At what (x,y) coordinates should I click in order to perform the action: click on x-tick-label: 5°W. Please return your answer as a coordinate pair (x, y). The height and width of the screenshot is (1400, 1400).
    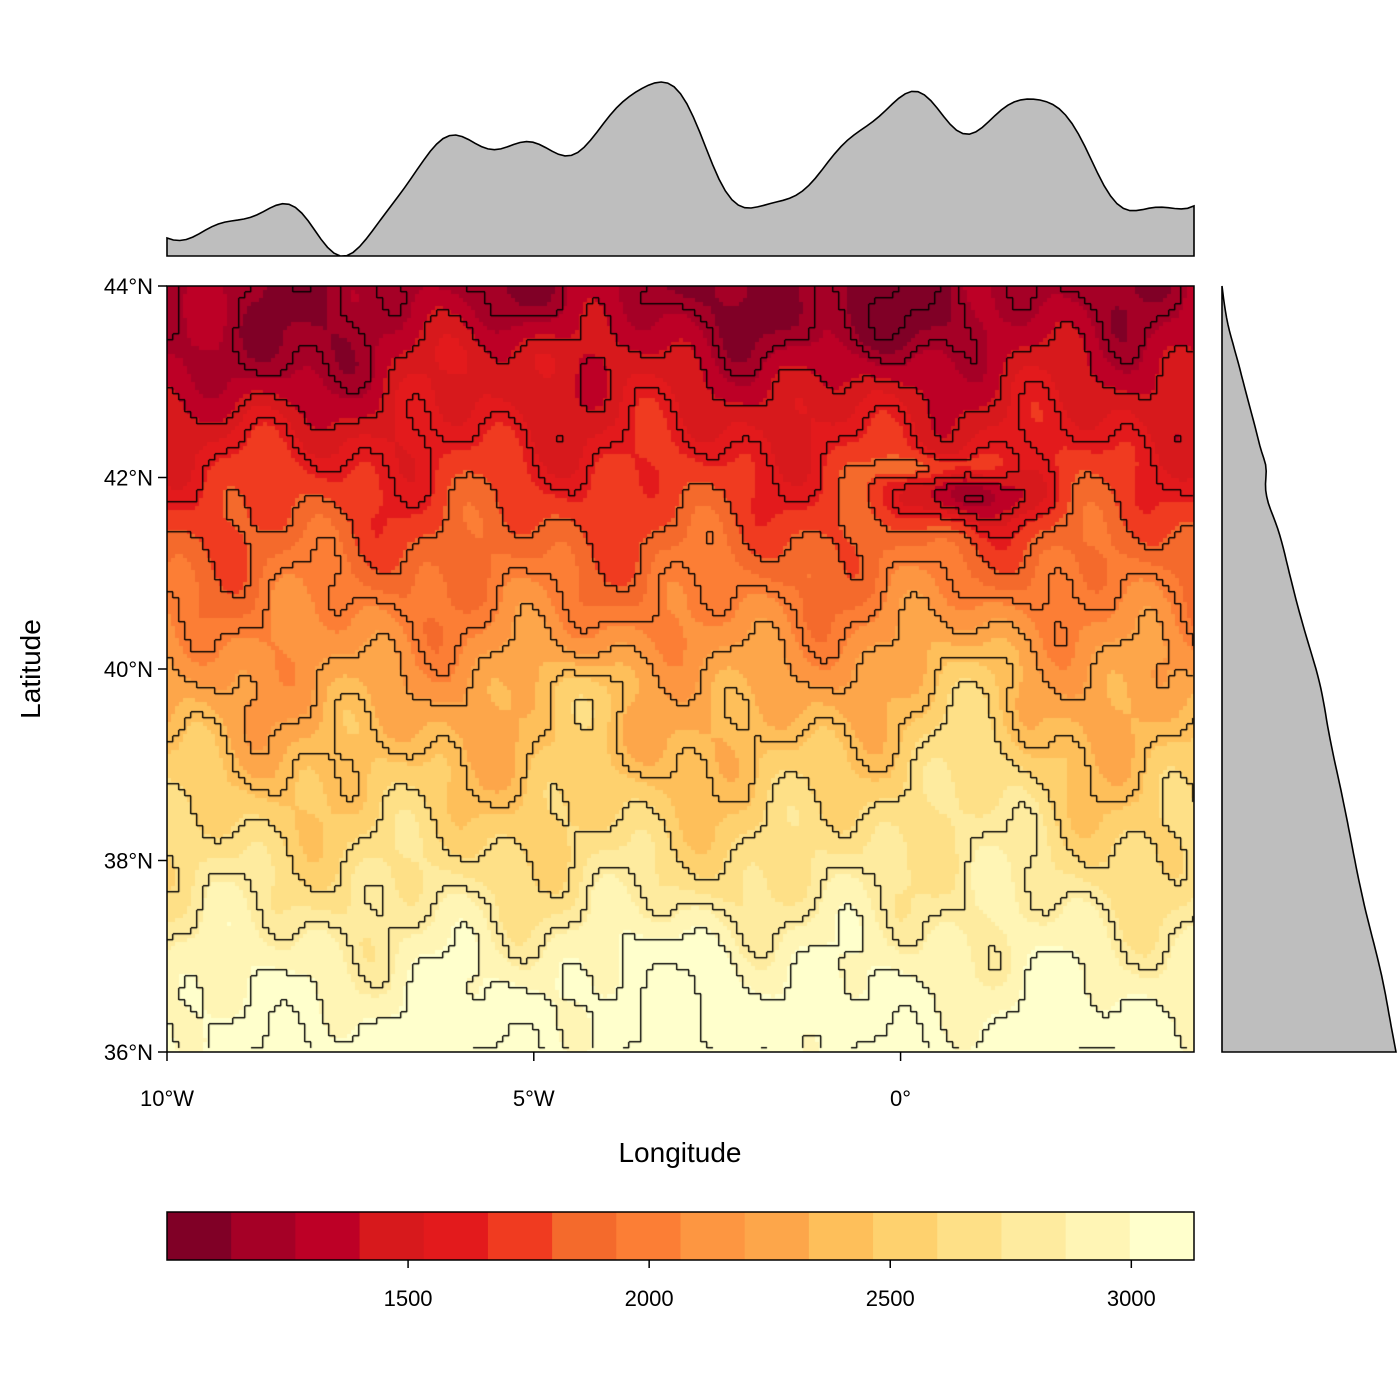
    Looking at the image, I should click on (534, 1098).